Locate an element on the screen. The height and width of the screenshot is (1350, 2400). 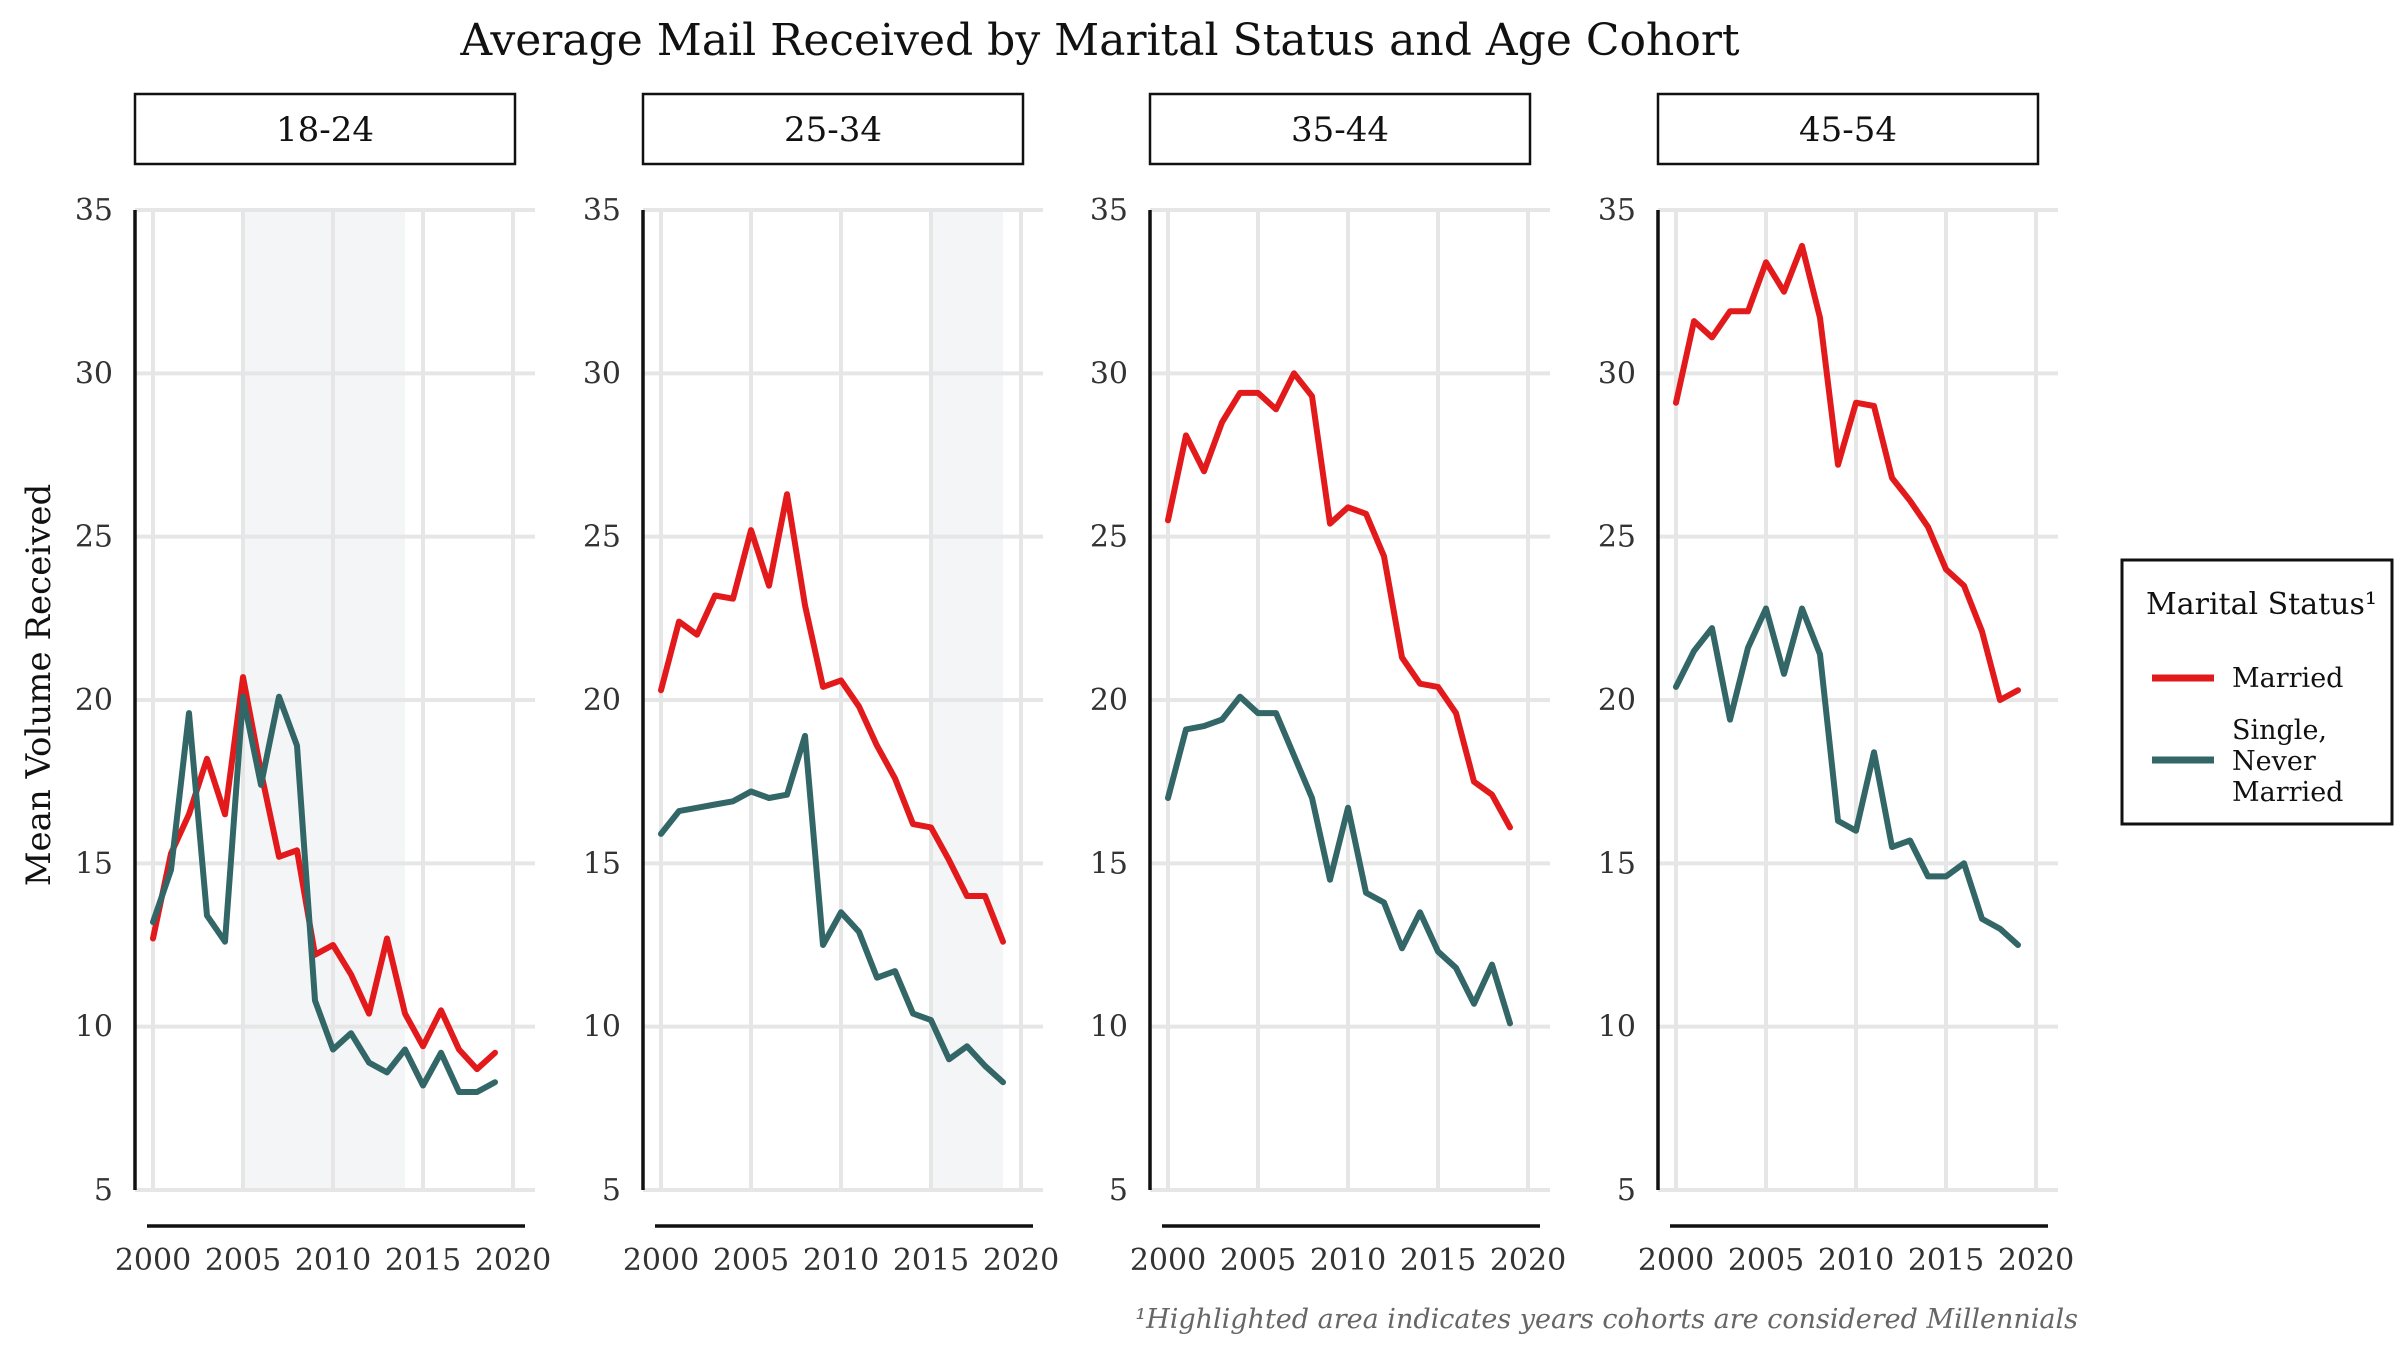
panel-strip-label: 18-24 is located at coordinates (325, 130).